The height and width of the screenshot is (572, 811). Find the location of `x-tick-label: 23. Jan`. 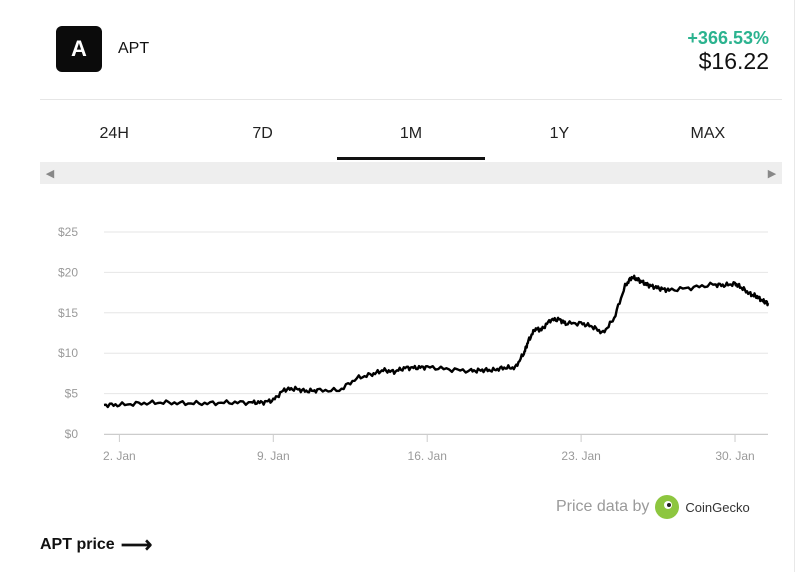

x-tick-label: 23. Jan is located at coordinates (580, 456).